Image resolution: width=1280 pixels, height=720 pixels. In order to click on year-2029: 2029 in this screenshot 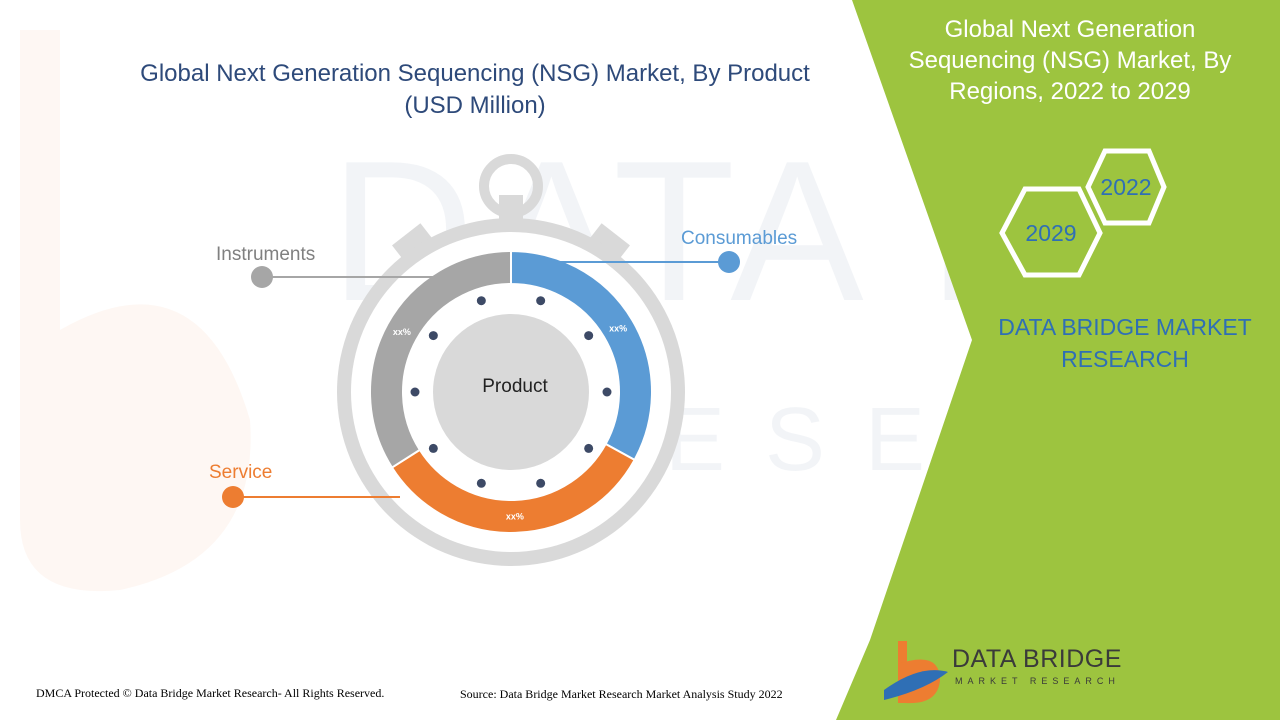, I will do `click(1050, 233)`.